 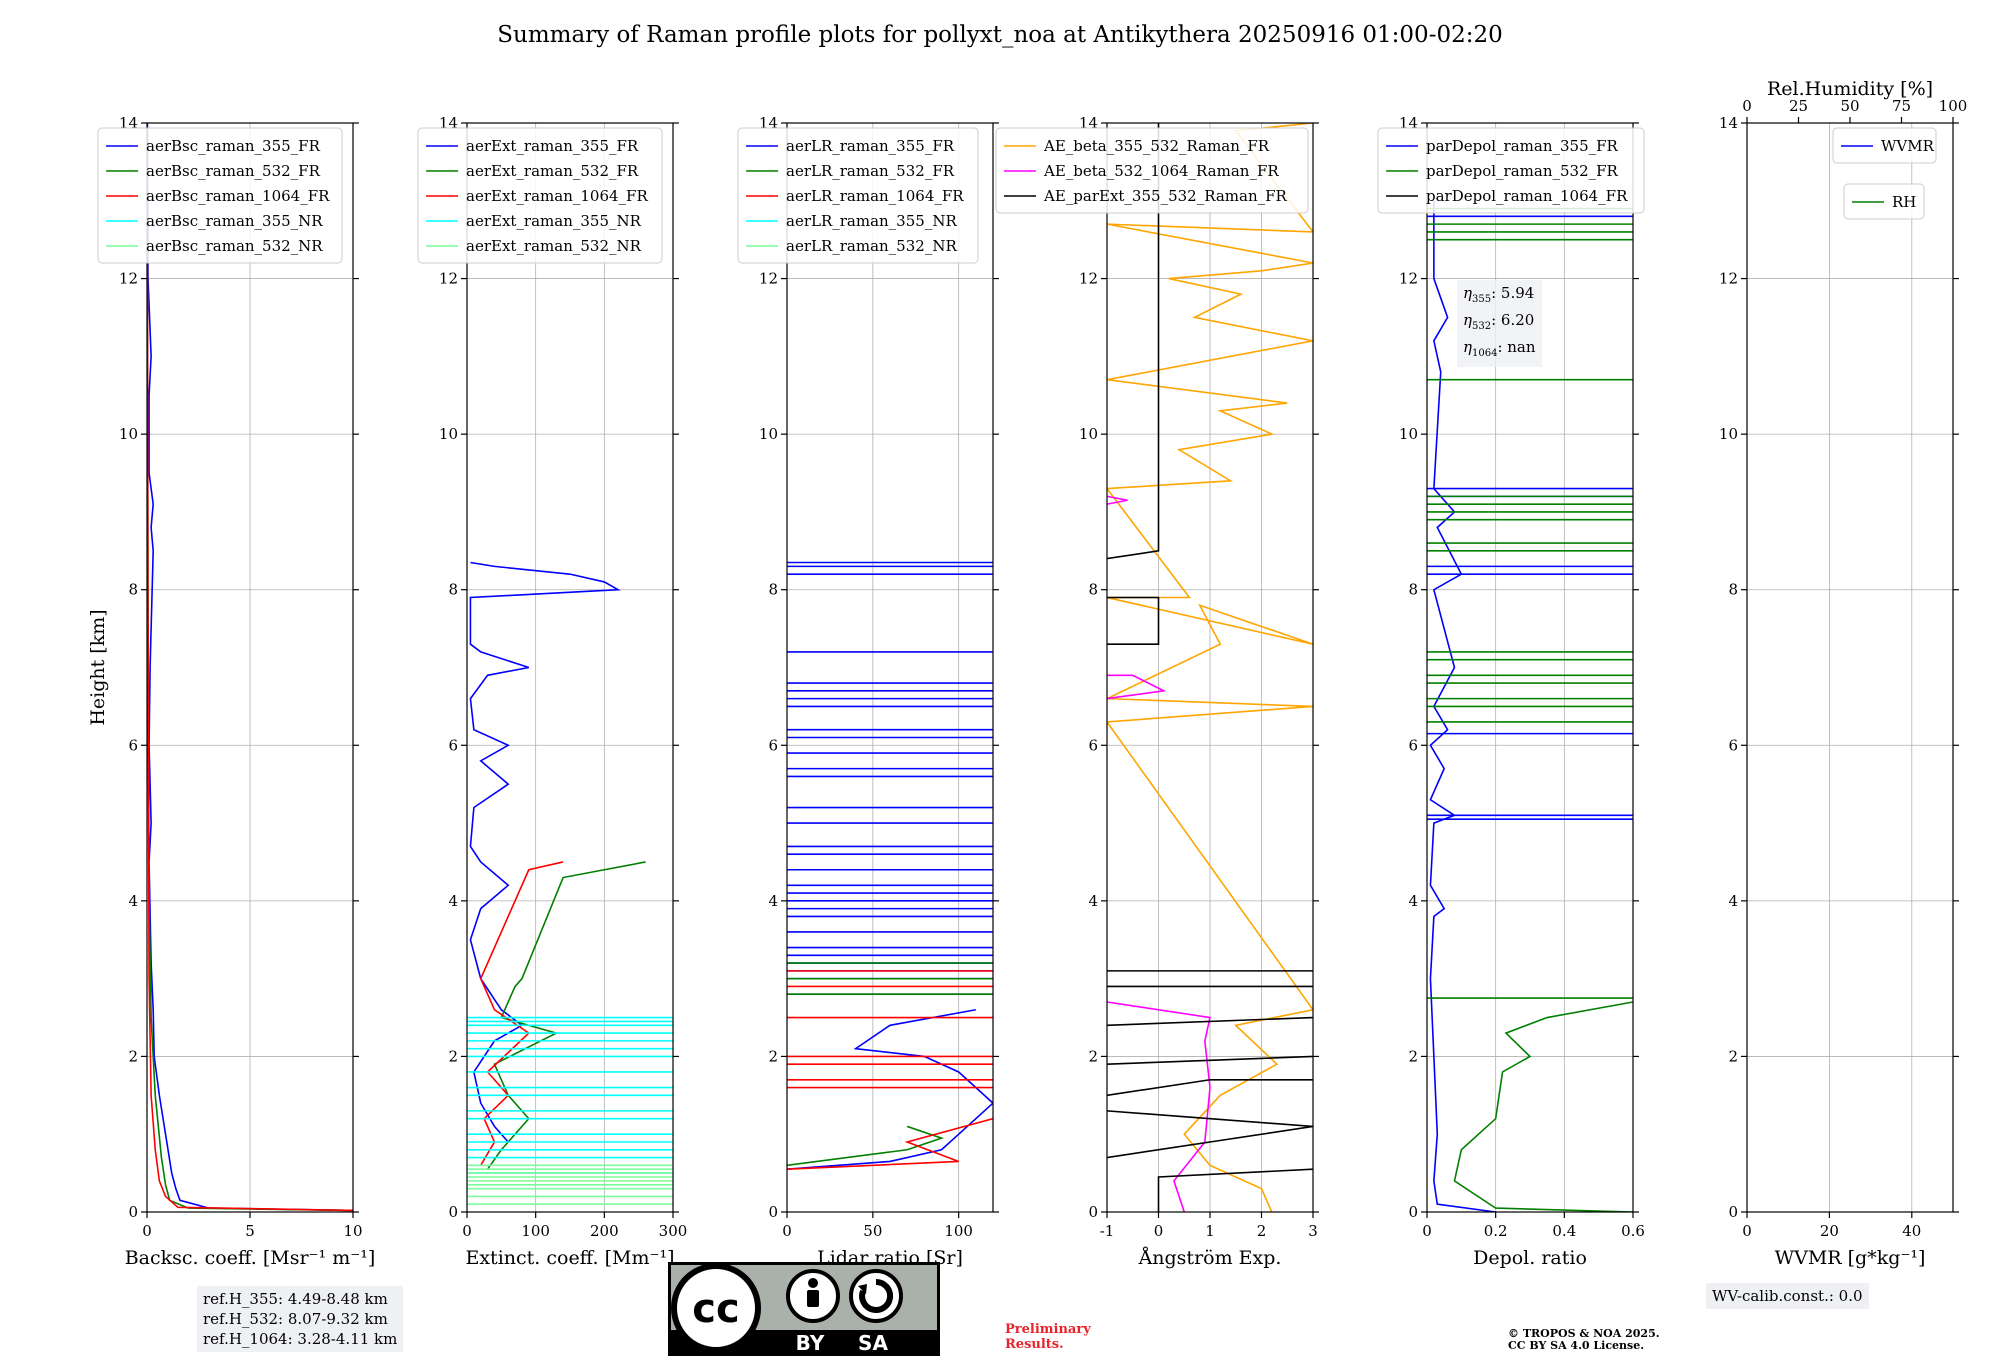 I want to click on x-axis-label: WVMR [g*kg⁻¹], so click(x=1850, y=1258).